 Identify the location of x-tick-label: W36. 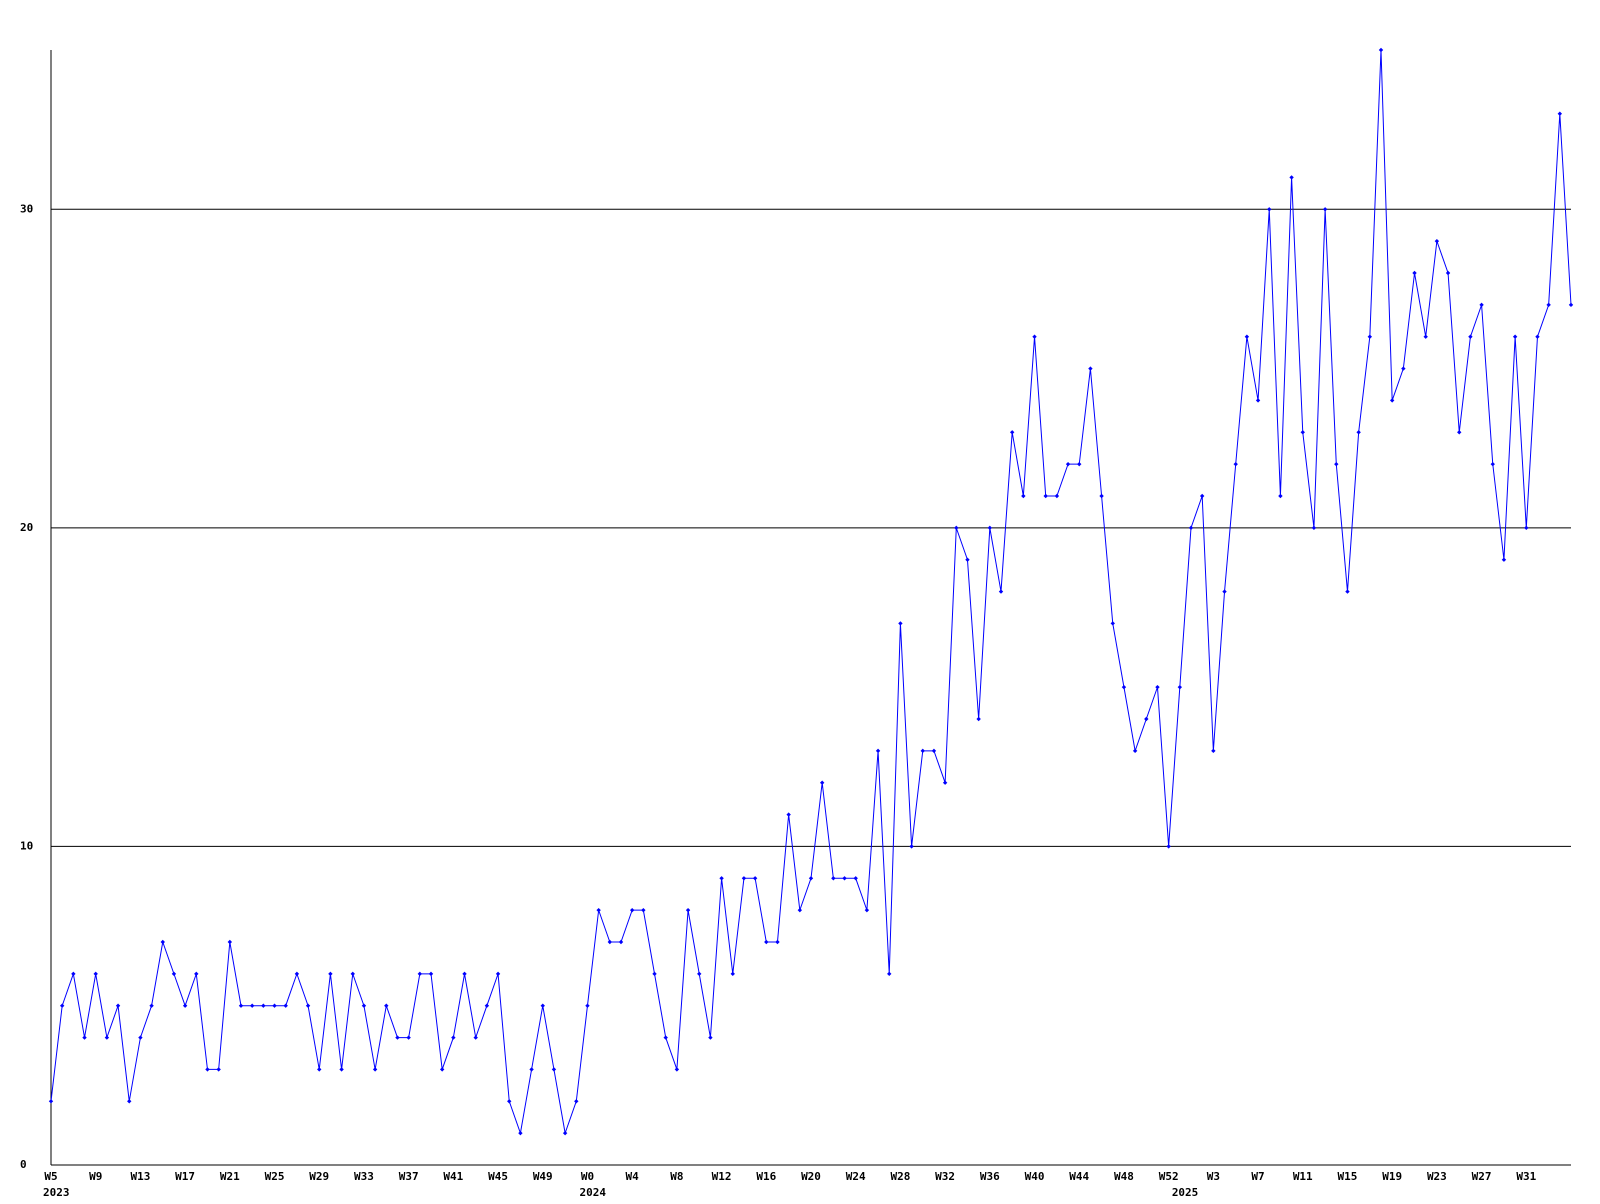
(990, 1176).